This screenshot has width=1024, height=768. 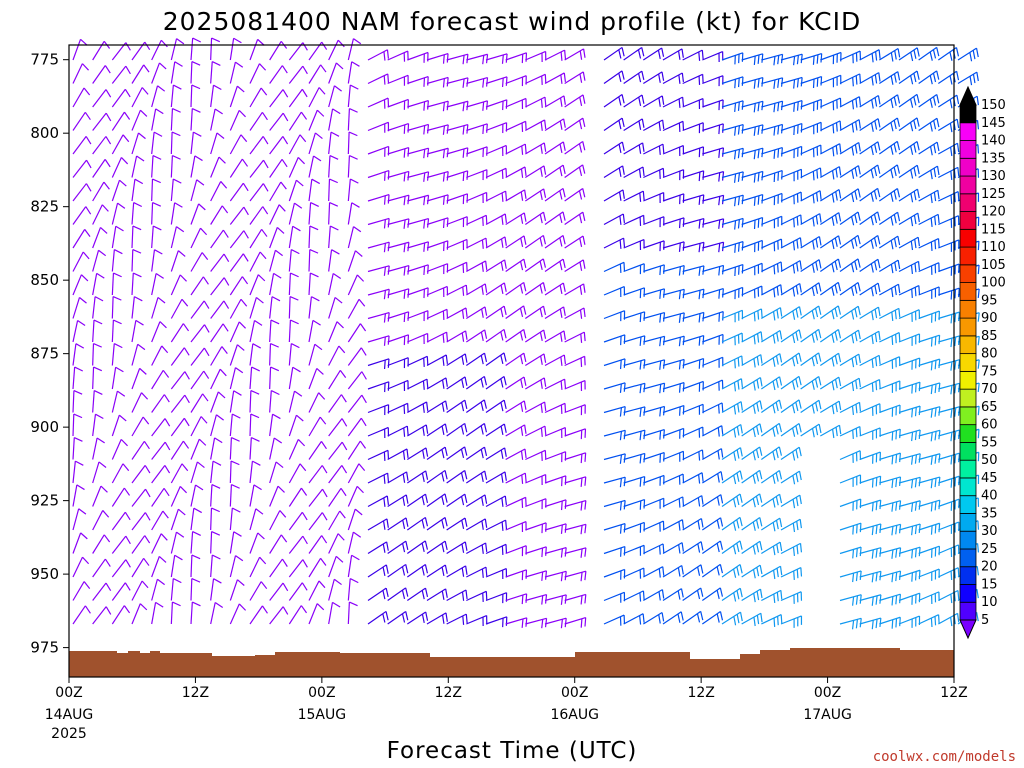 What do you see at coordinates (511, 662) in the screenshot?
I see `terrain-surface` at bounding box center [511, 662].